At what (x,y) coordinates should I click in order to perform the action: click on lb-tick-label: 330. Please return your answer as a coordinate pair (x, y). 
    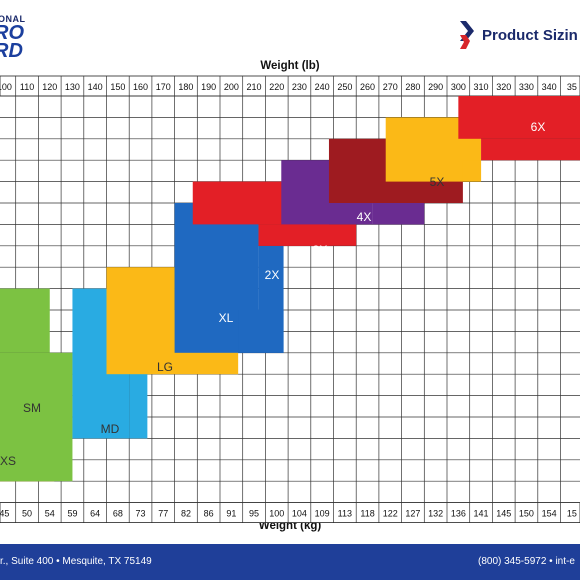
    Looking at the image, I should click on (526, 87).